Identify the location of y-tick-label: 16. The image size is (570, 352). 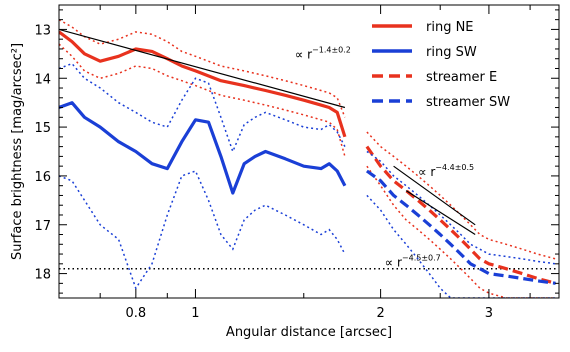
(42, 177).